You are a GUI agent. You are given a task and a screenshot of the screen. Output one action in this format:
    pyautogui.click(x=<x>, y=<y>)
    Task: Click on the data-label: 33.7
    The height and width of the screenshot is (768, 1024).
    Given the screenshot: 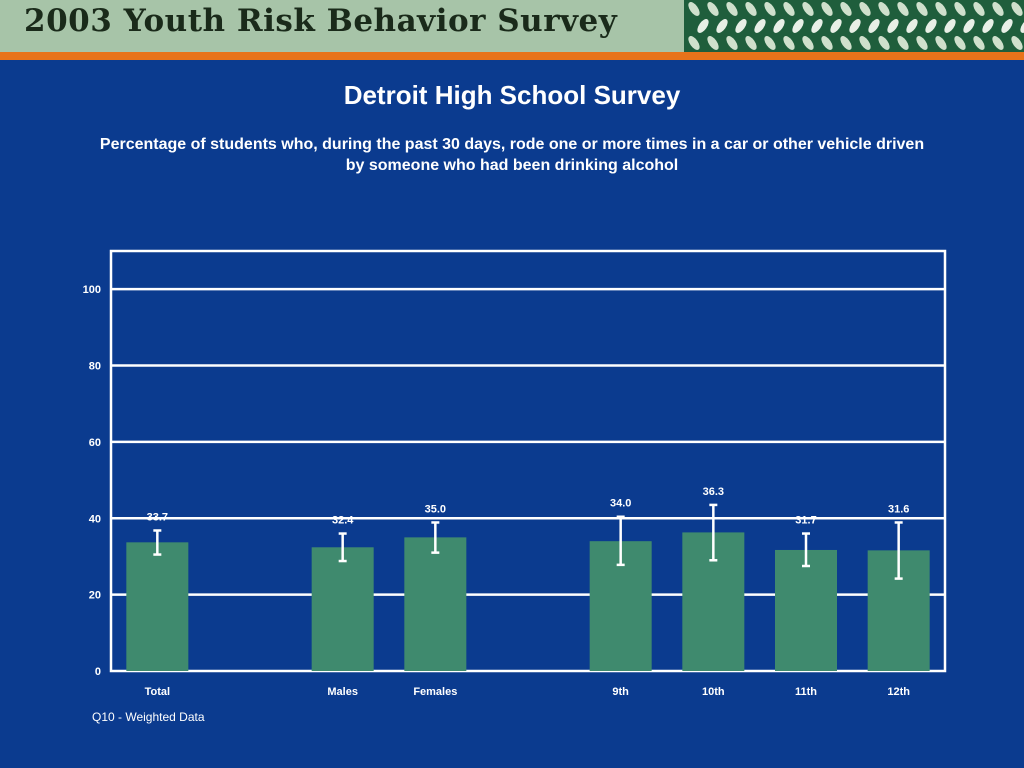 What is the action you would take?
    pyautogui.click(x=157, y=517)
    